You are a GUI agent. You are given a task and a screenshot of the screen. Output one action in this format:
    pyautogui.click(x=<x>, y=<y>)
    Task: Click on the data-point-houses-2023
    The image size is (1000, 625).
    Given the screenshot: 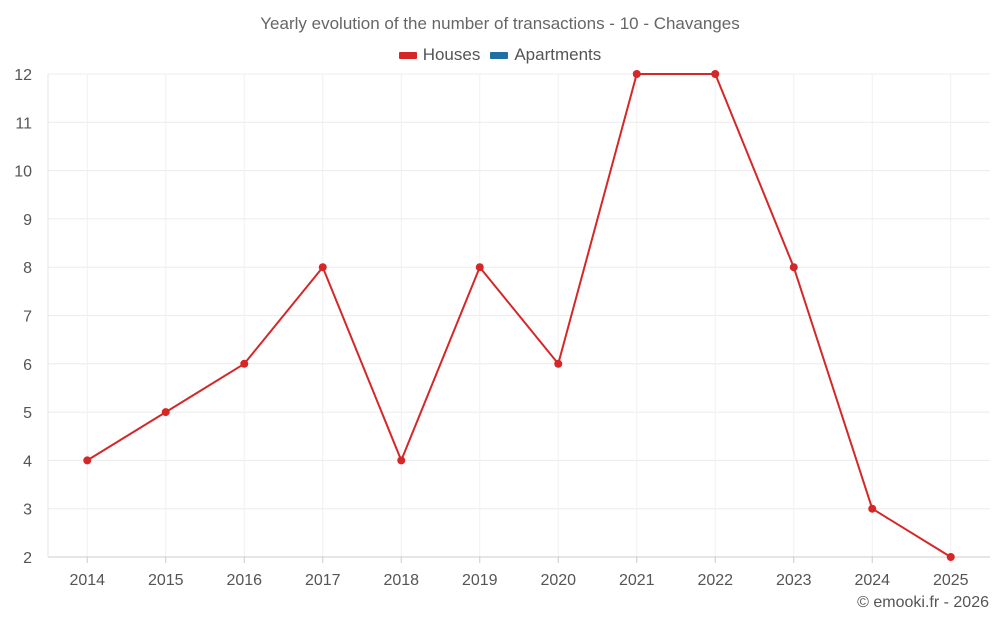 What is the action you would take?
    pyautogui.click(x=793, y=267)
    